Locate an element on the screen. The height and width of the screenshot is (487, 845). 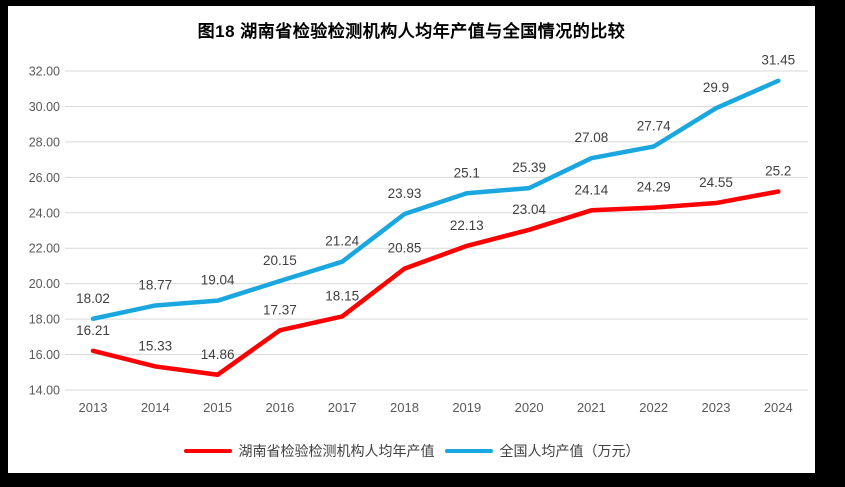
data-label-hunan: 25.2 is located at coordinates (778, 171).